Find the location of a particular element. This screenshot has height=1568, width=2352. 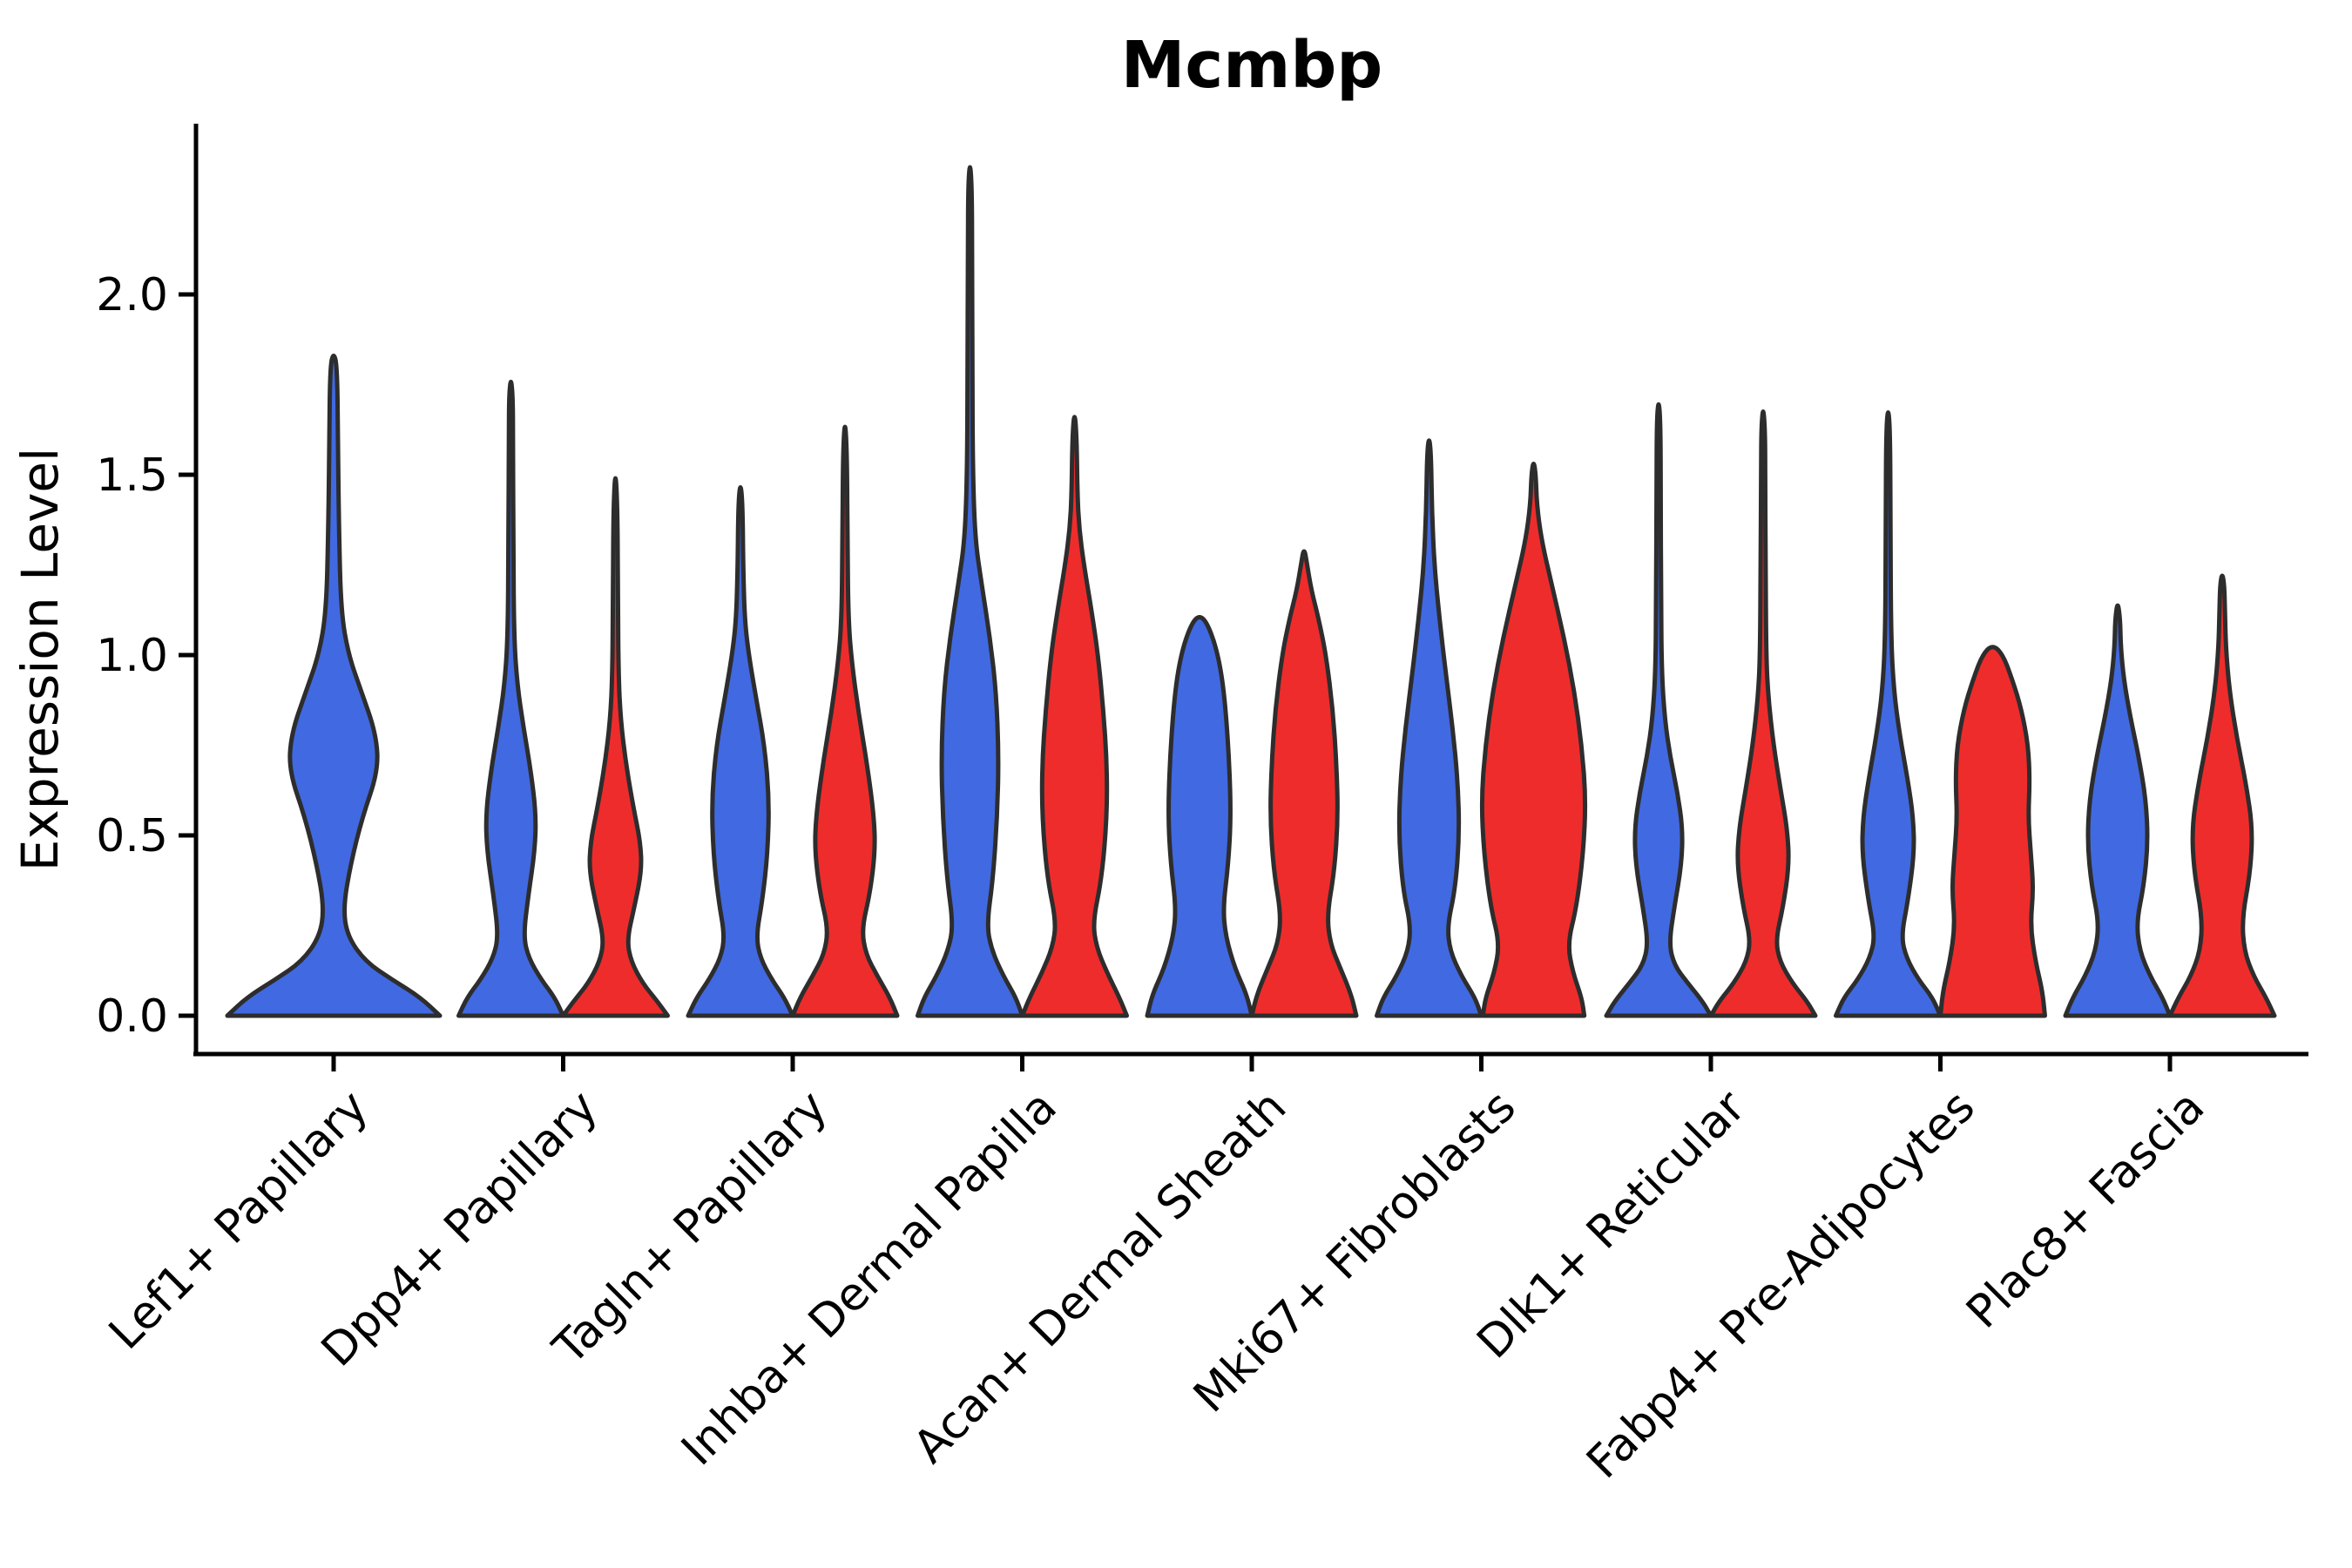

violin-4-right is located at coordinates (1304, 783).